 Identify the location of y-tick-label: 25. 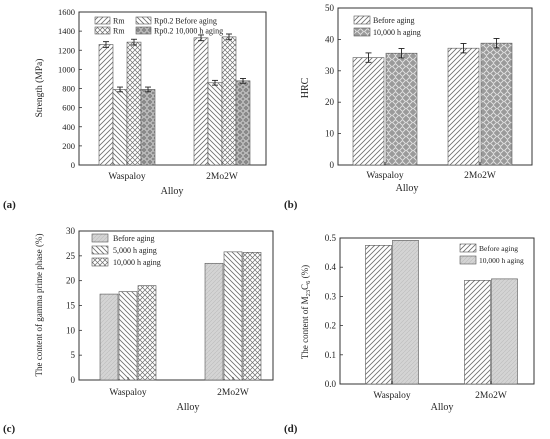
(71, 256).